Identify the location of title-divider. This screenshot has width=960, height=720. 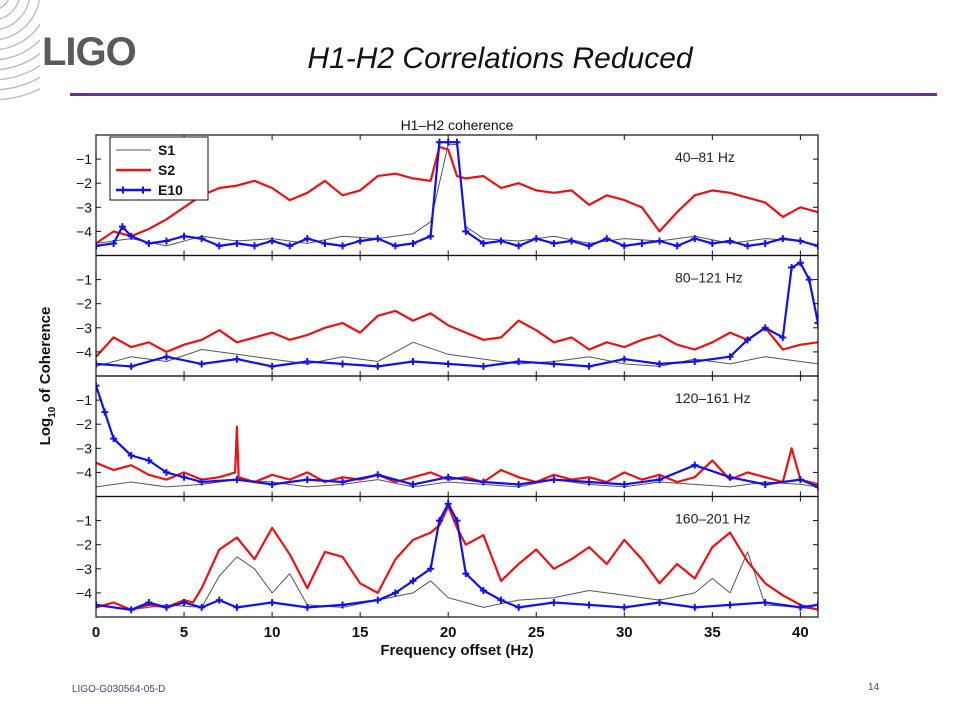
(503, 94).